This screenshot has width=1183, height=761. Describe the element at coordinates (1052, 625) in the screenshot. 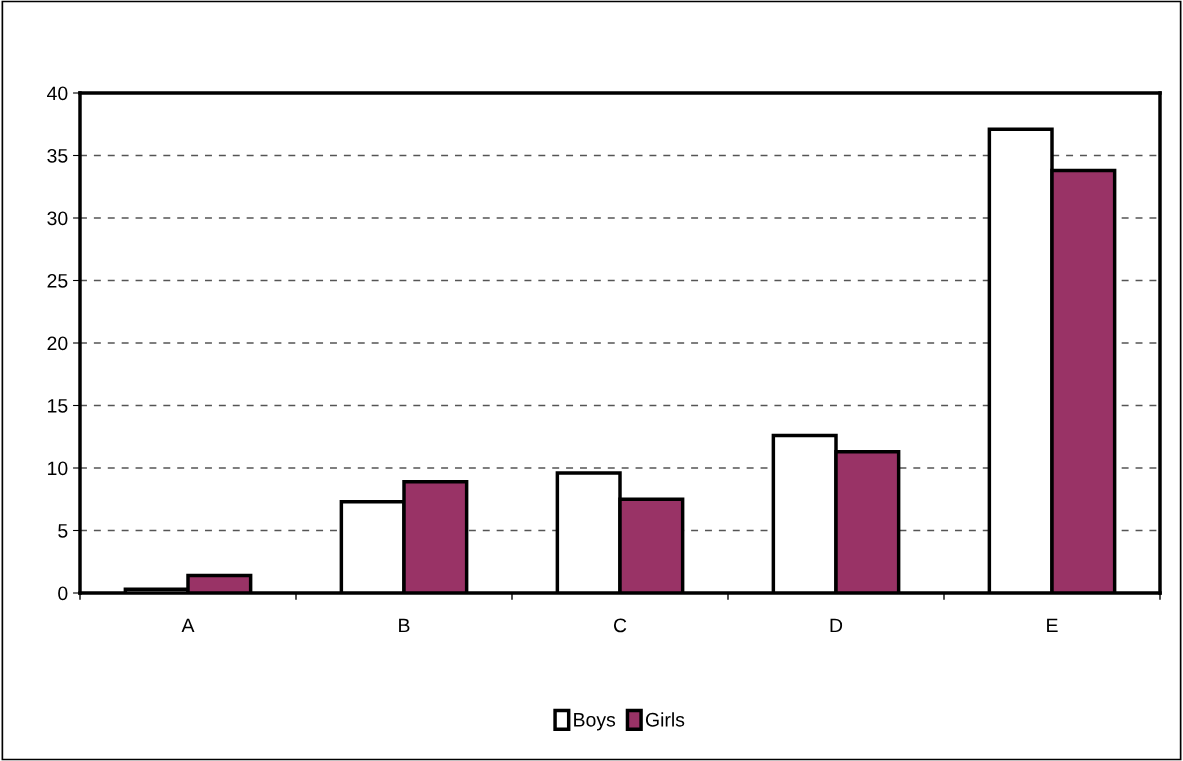

I see `x-tick-label: E` at that location.